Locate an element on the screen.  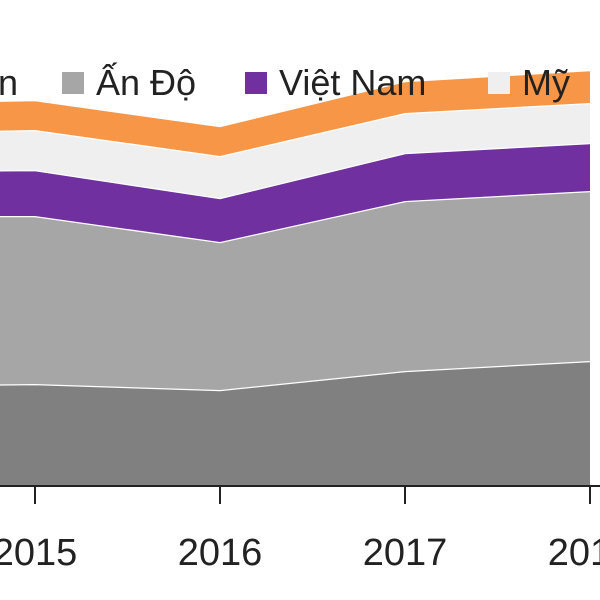
x-tick-label: 2018 is located at coordinates (574, 553).